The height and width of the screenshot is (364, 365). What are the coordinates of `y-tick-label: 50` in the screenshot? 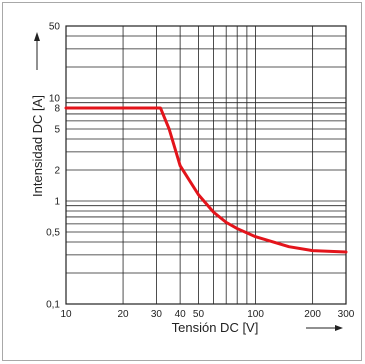 It's located at (55, 27).